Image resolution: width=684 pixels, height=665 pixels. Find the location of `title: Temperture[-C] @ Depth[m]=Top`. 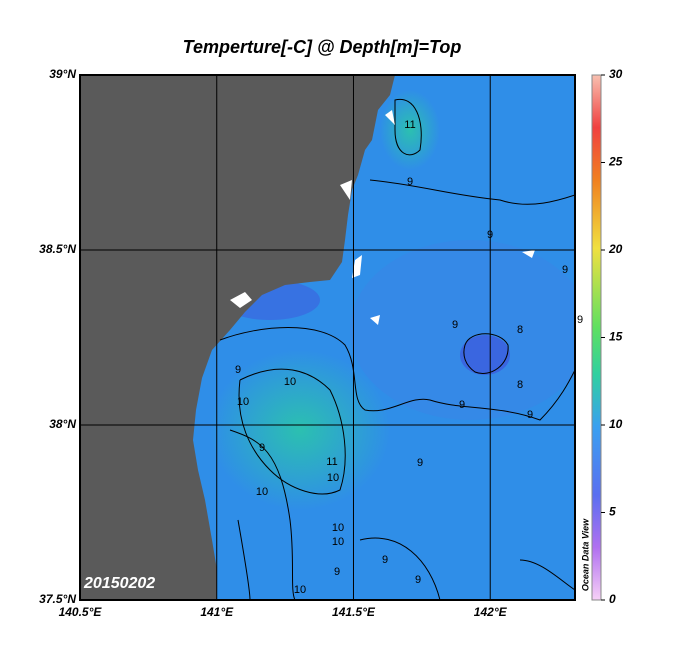

title: Temperture[-C] @ Depth[m]=Top is located at coordinates (322, 47).